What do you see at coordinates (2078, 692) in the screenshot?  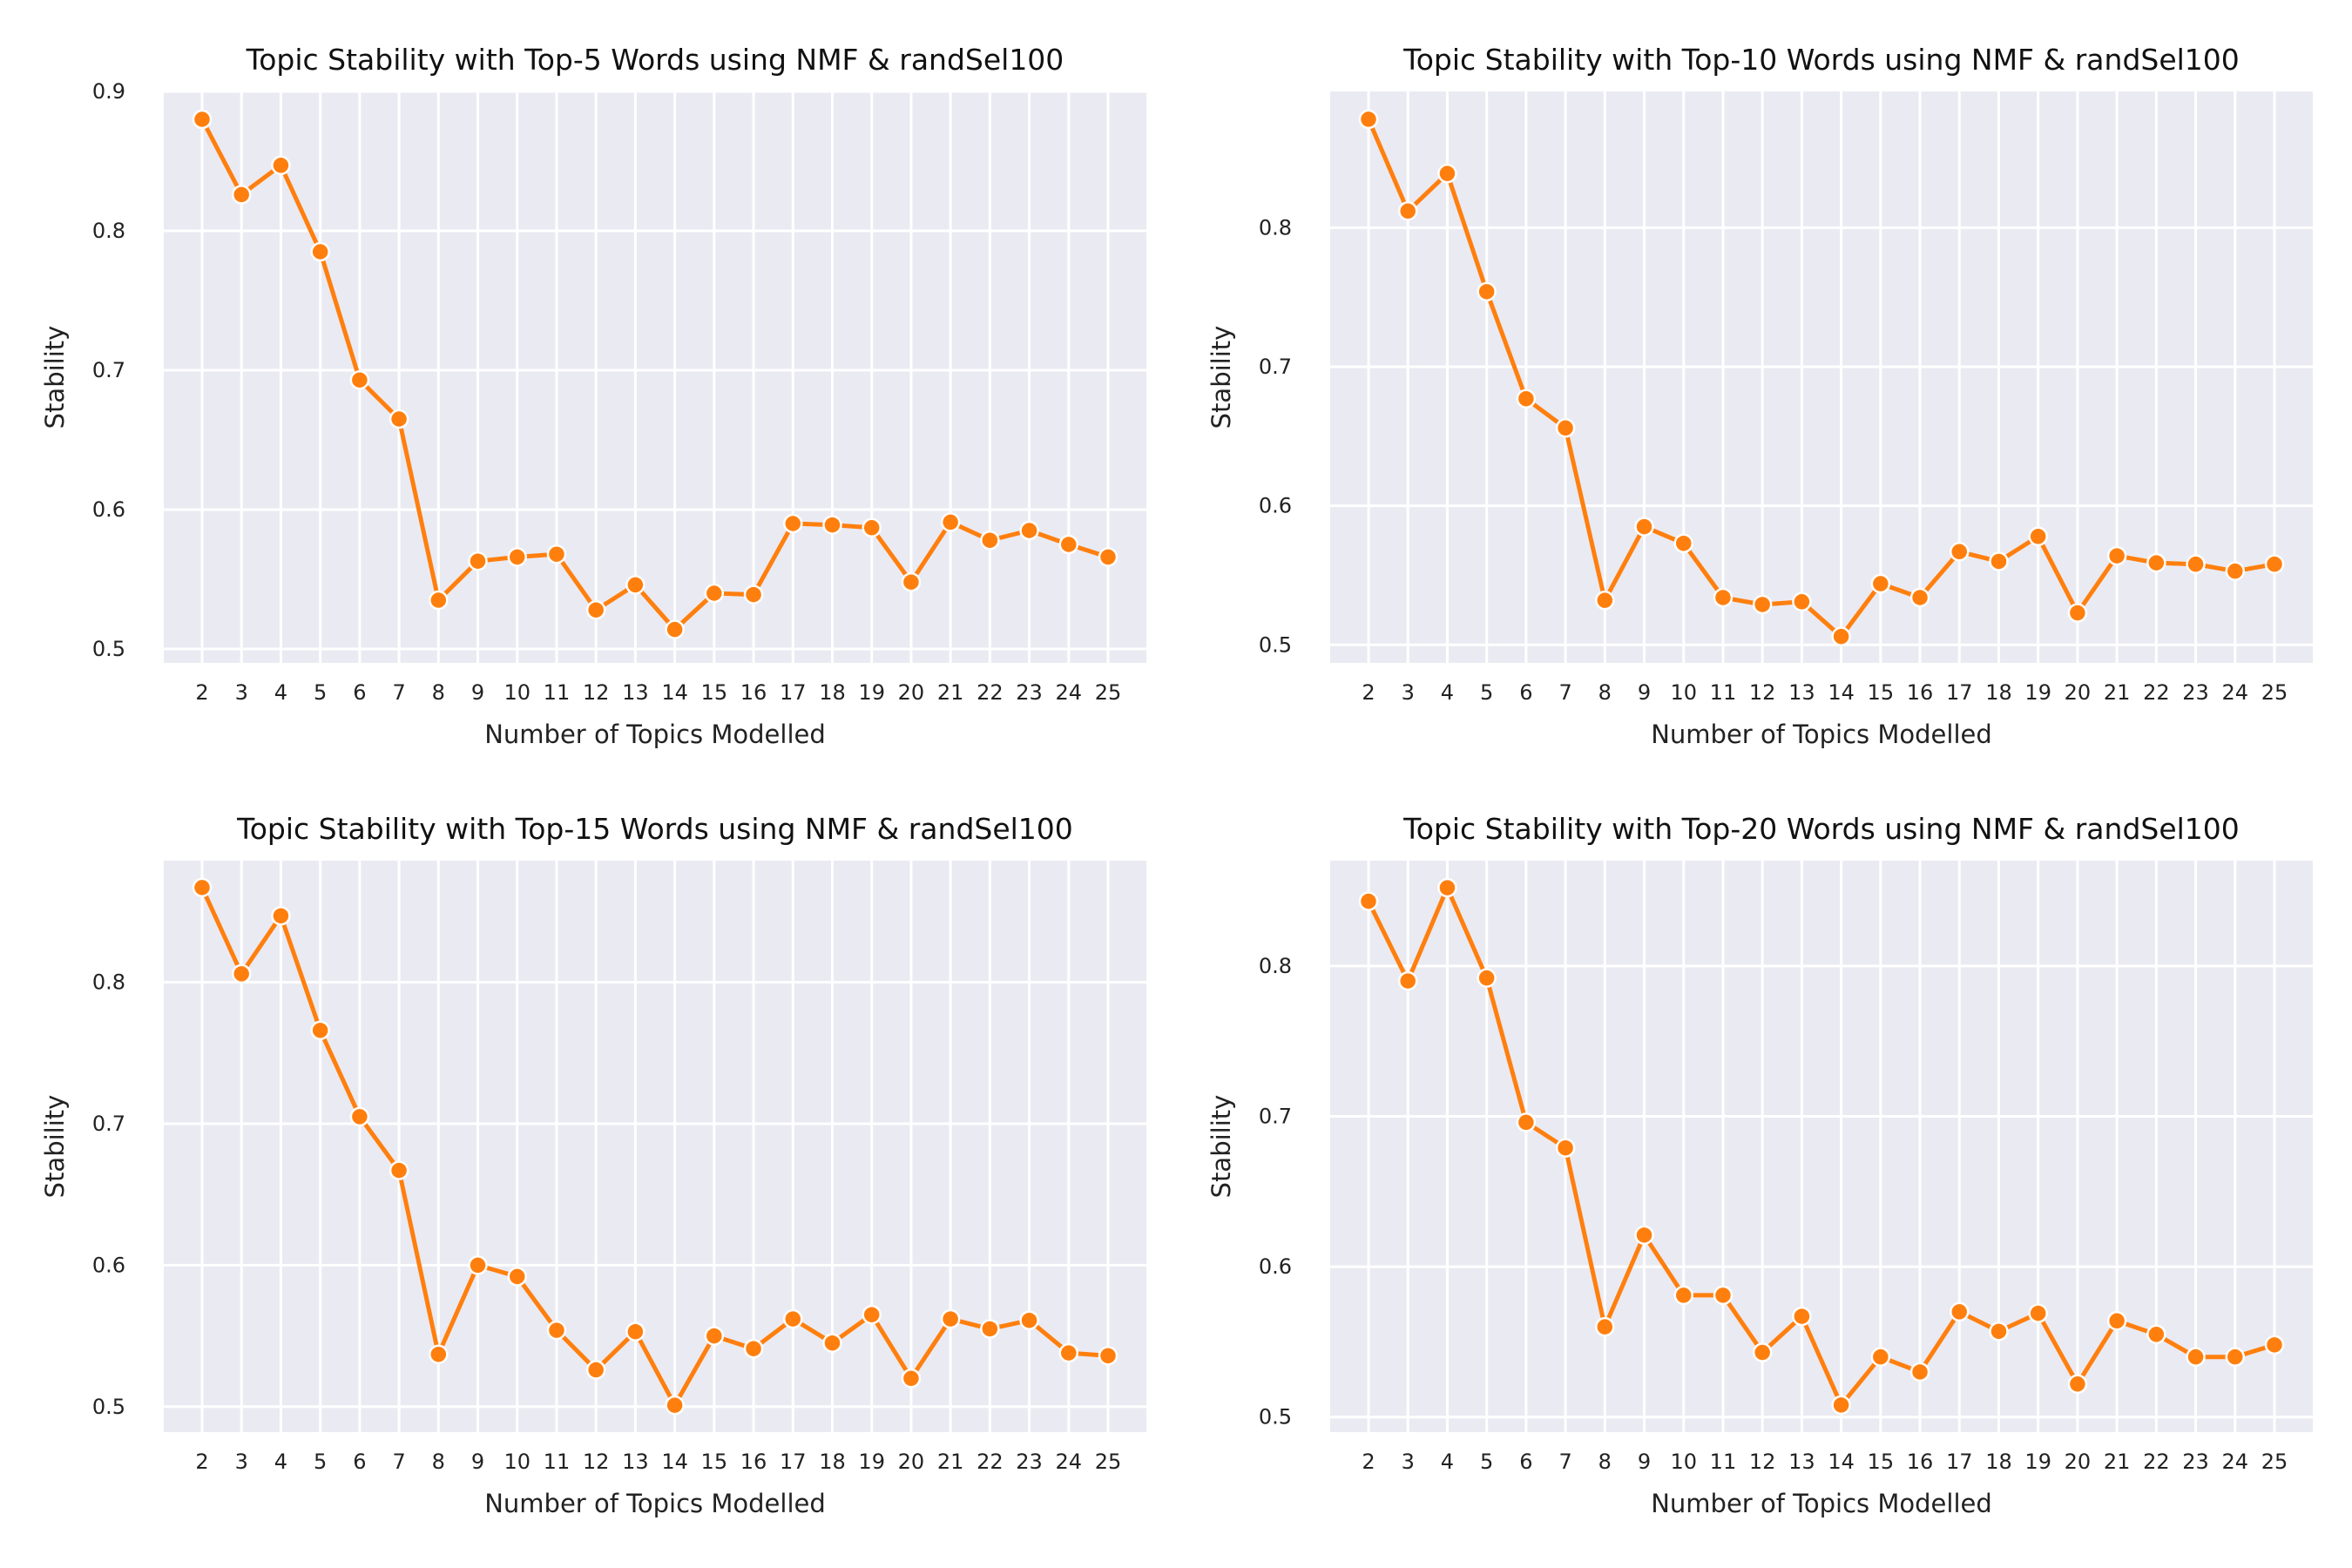 I see `x-tick-label: 20` at bounding box center [2078, 692].